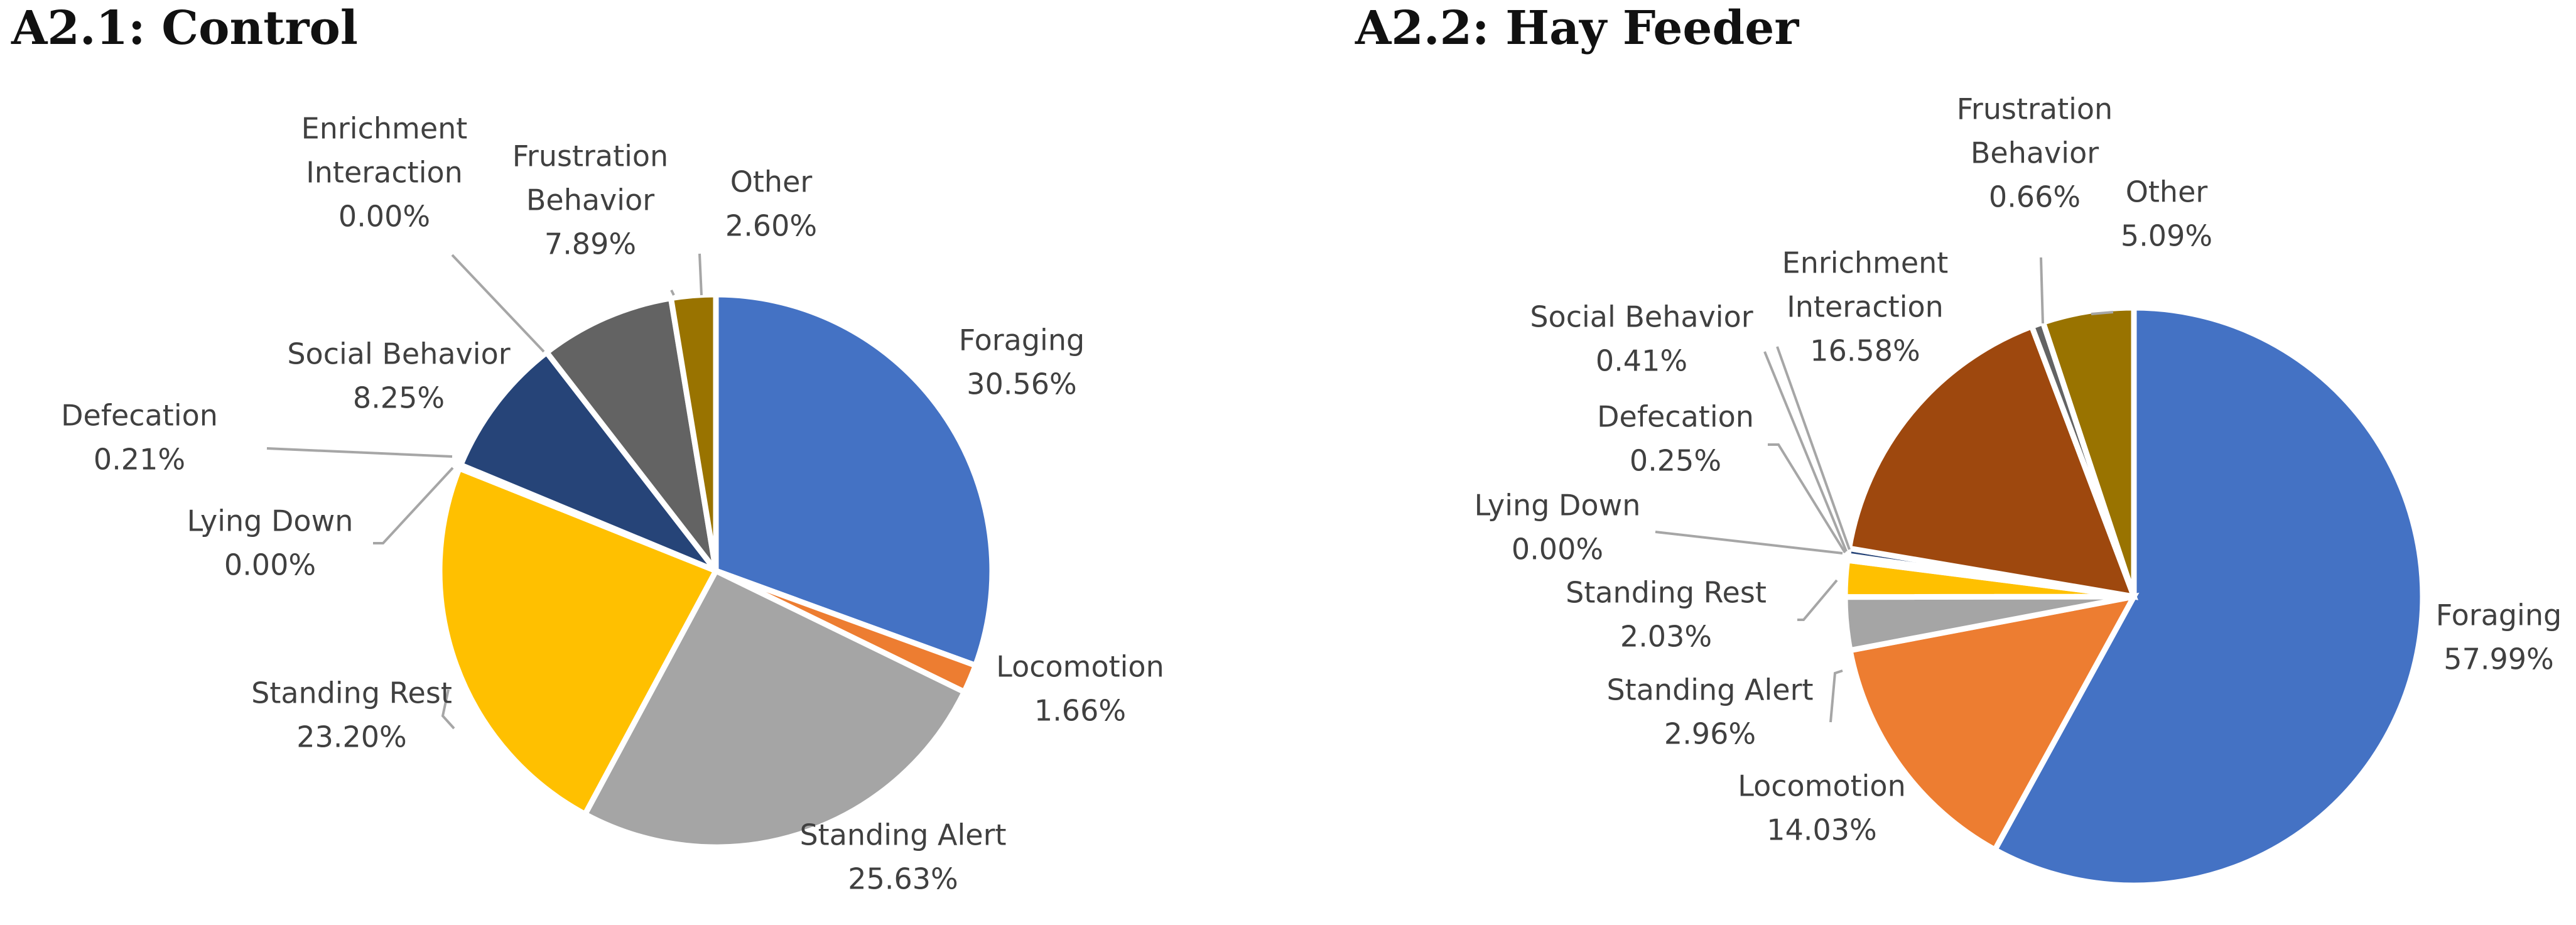 The image size is (2576, 925). Describe the element at coordinates (590, 200) in the screenshot. I see `data-label-frustration-behavior: Frustration Behavior 7.89%` at that location.